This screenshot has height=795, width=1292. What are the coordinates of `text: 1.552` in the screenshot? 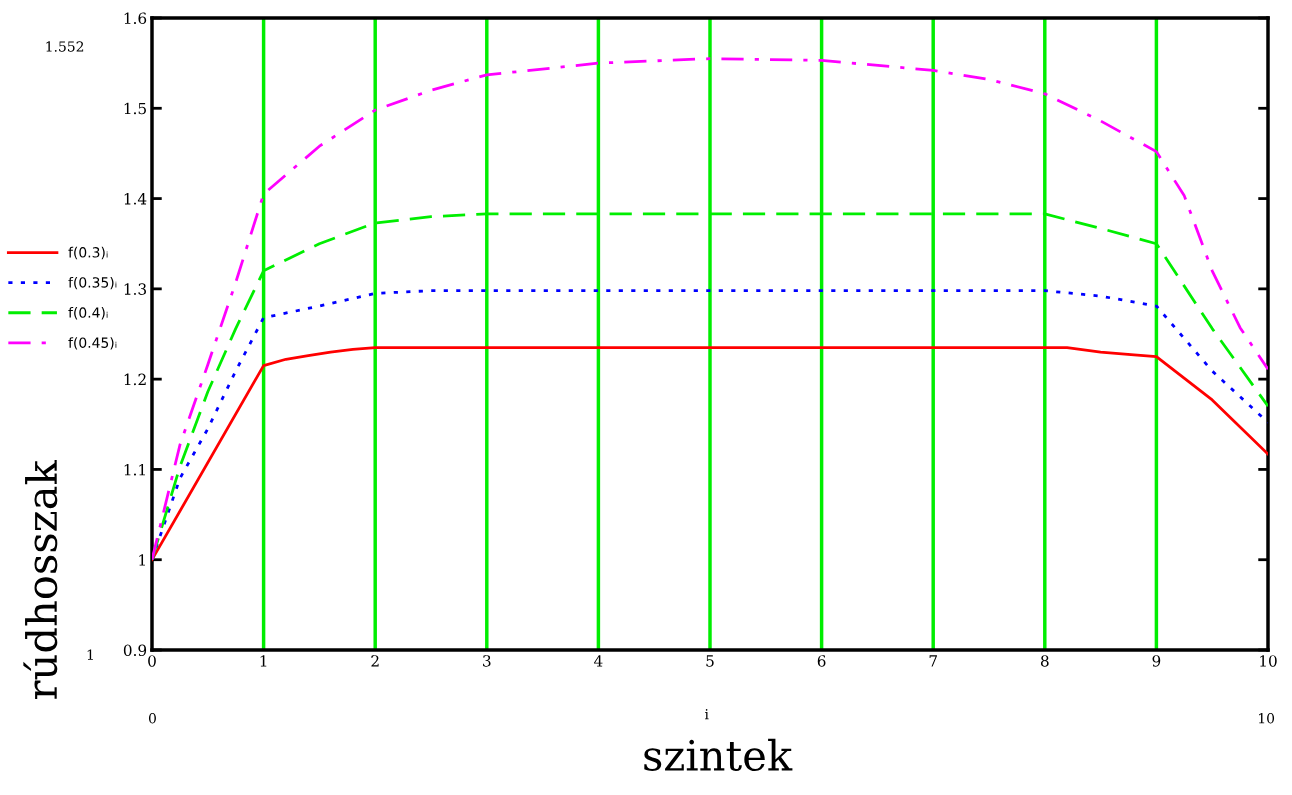 It's located at (65, 46).